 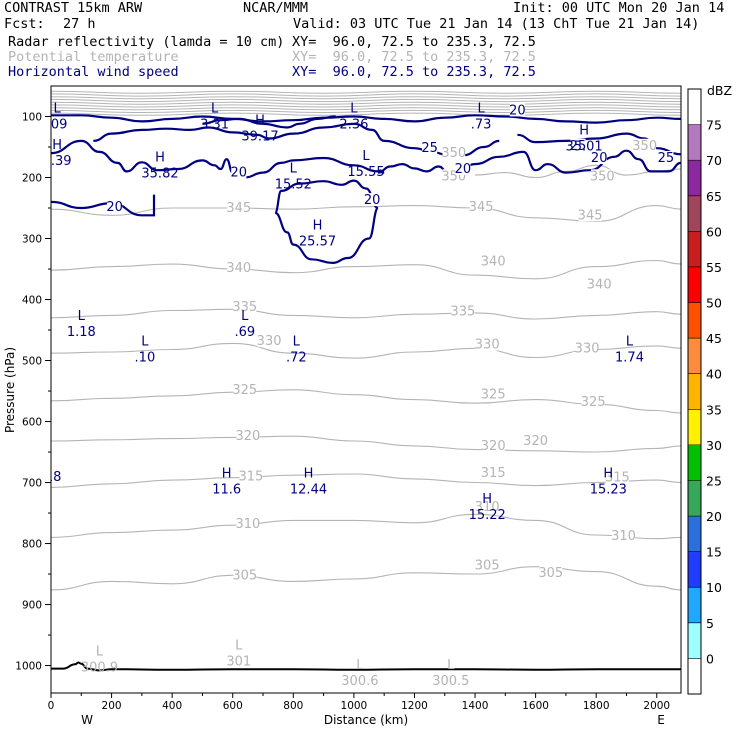 I want to click on x-tick-label: 1400, so click(x=475, y=706).